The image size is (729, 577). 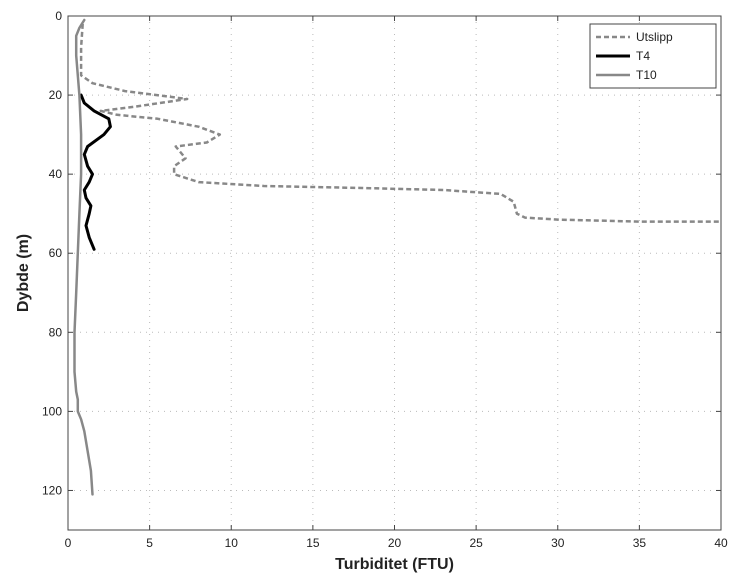 I want to click on legend-label-t4: T4, so click(x=643, y=56).